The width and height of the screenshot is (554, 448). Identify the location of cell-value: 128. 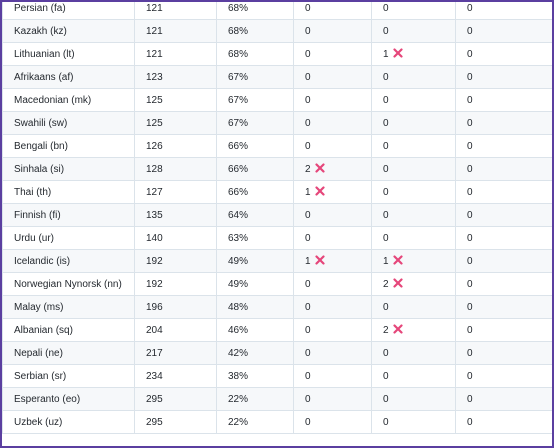
(154, 169).